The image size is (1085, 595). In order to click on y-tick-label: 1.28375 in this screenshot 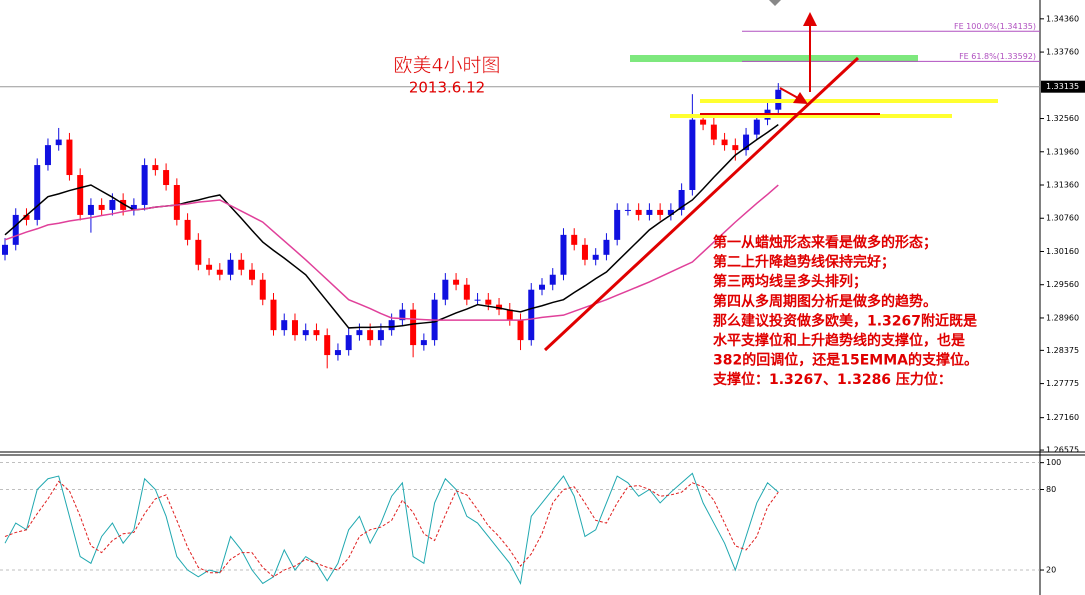, I will do `click(1062, 350)`.